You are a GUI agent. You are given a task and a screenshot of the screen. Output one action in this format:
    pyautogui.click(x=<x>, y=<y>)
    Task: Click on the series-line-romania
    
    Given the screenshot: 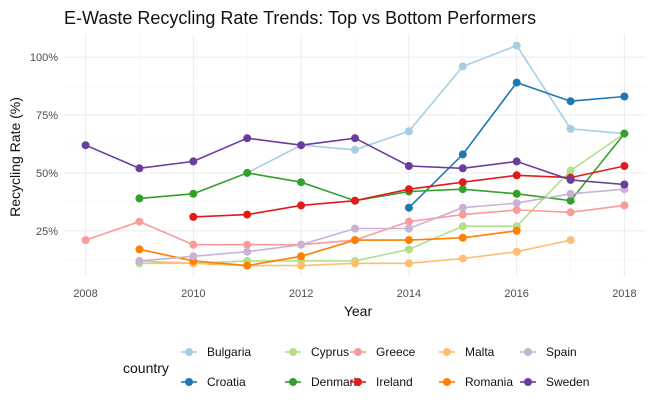 What is the action you would take?
    pyautogui.click(x=328, y=248)
    